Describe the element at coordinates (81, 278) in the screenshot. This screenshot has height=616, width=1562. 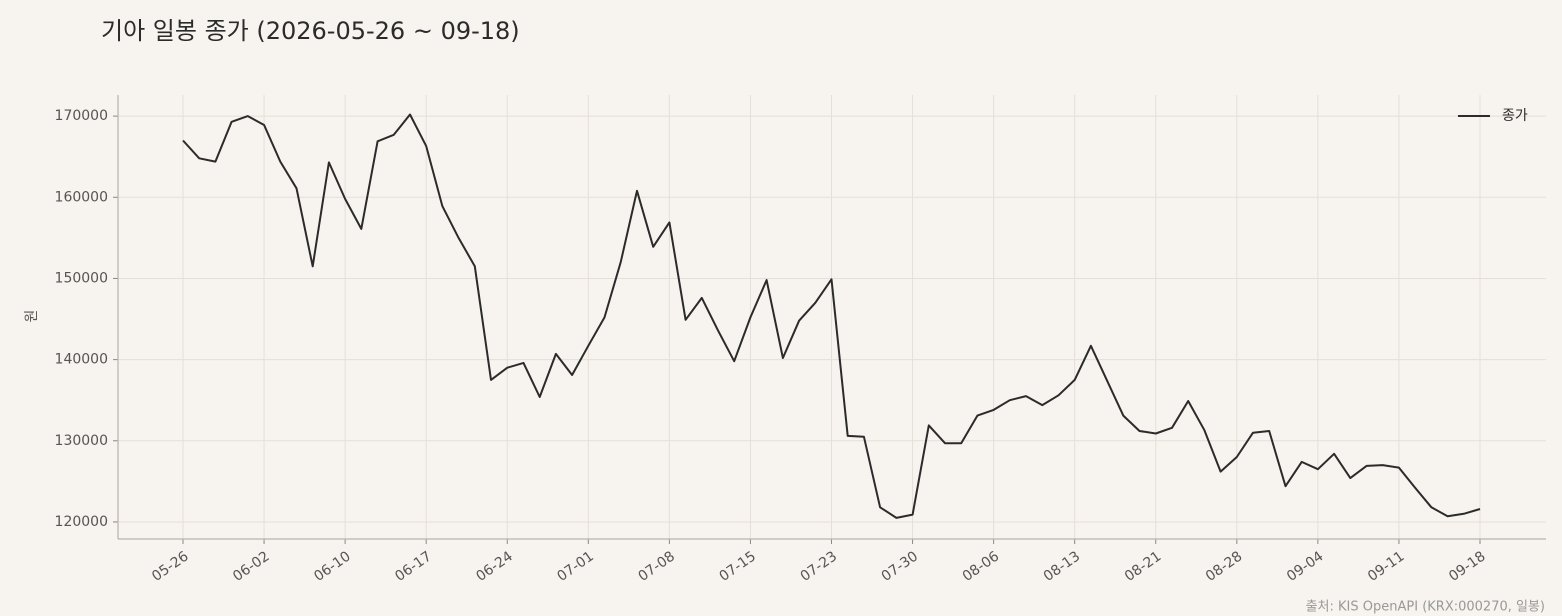
I see `y-tick-label: 150000` at that location.